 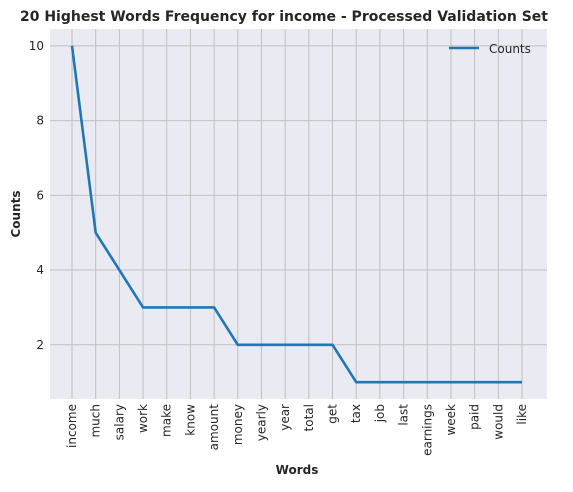 What do you see at coordinates (72, 426) in the screenshot?
I see `x-tick-income: income` at bounding box center [72, 426].